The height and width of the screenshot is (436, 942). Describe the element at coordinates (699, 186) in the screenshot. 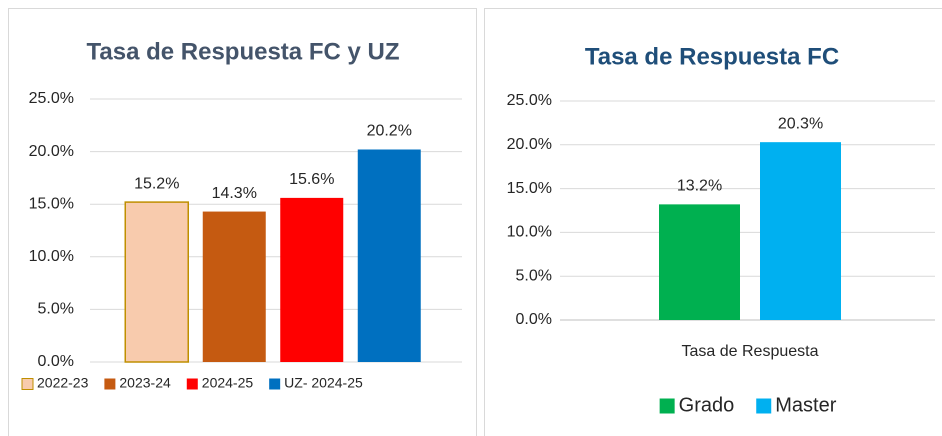

I see `data-label: 13.2%` at that location.